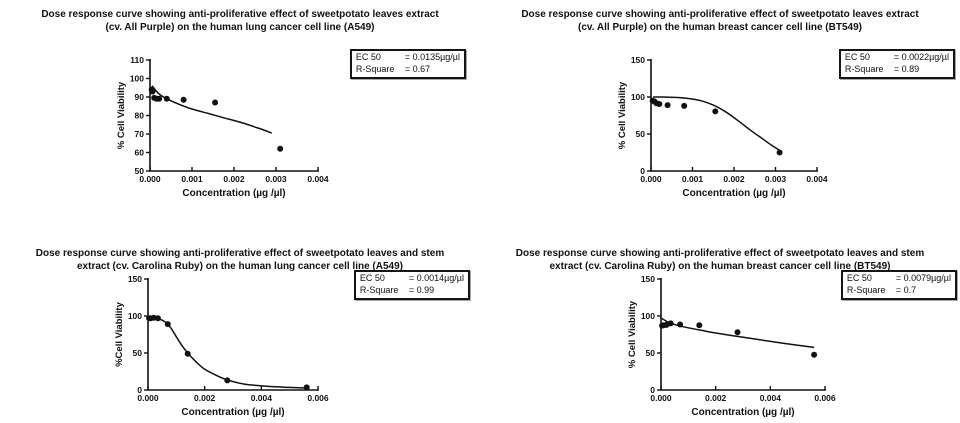 The height and width of the screenshot is (423, 960). I want to click on y-tick-label: 90, so click(140, 97).